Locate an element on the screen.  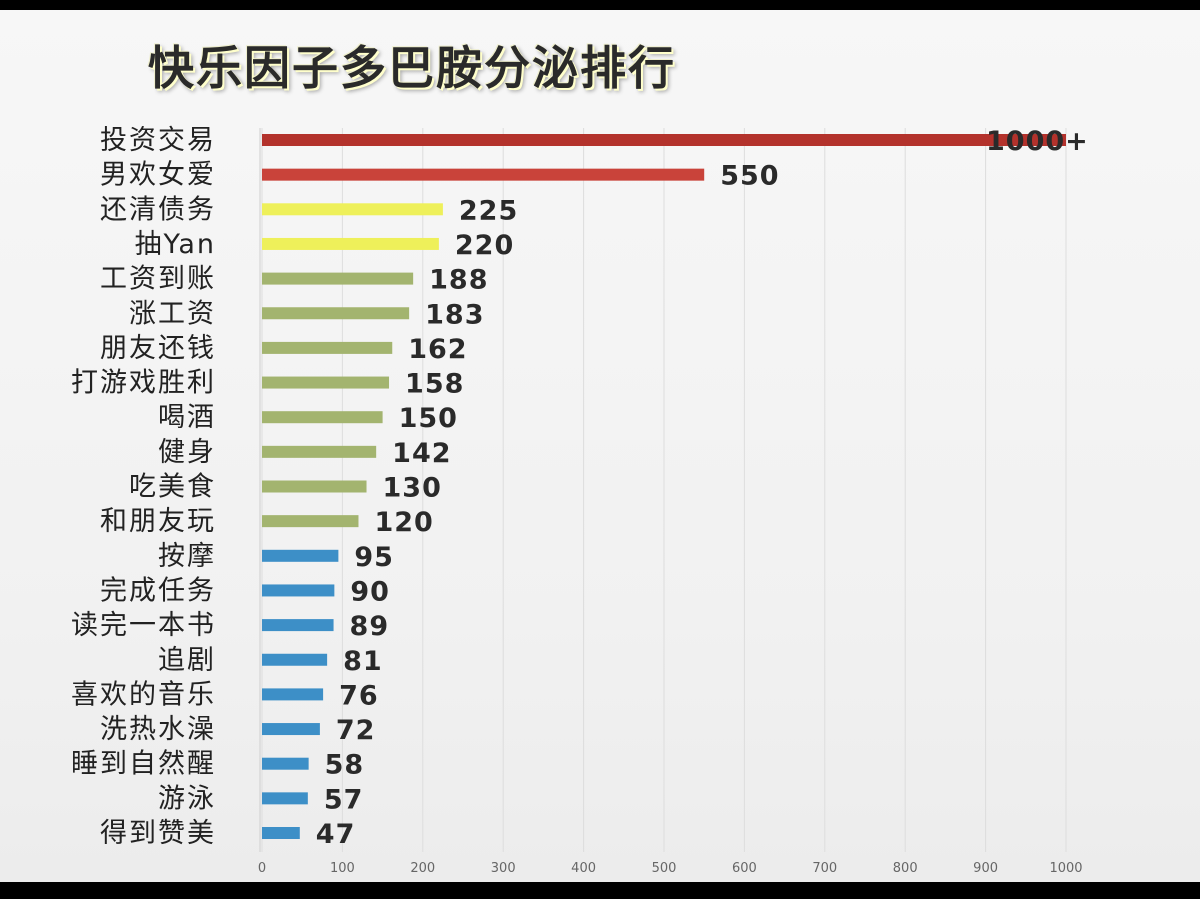
category-label: 喜欢的音乐 is located at coordinates (143, 694).